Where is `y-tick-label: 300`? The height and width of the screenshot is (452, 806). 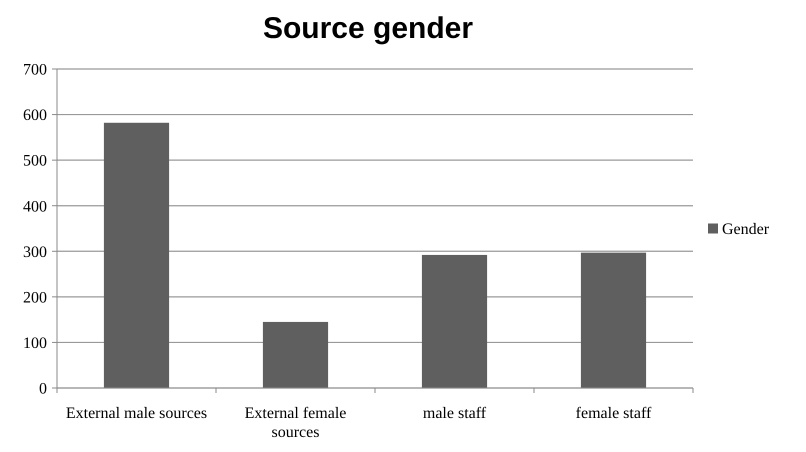
y-tick-label: 300 is located at coordinates (35, 252).